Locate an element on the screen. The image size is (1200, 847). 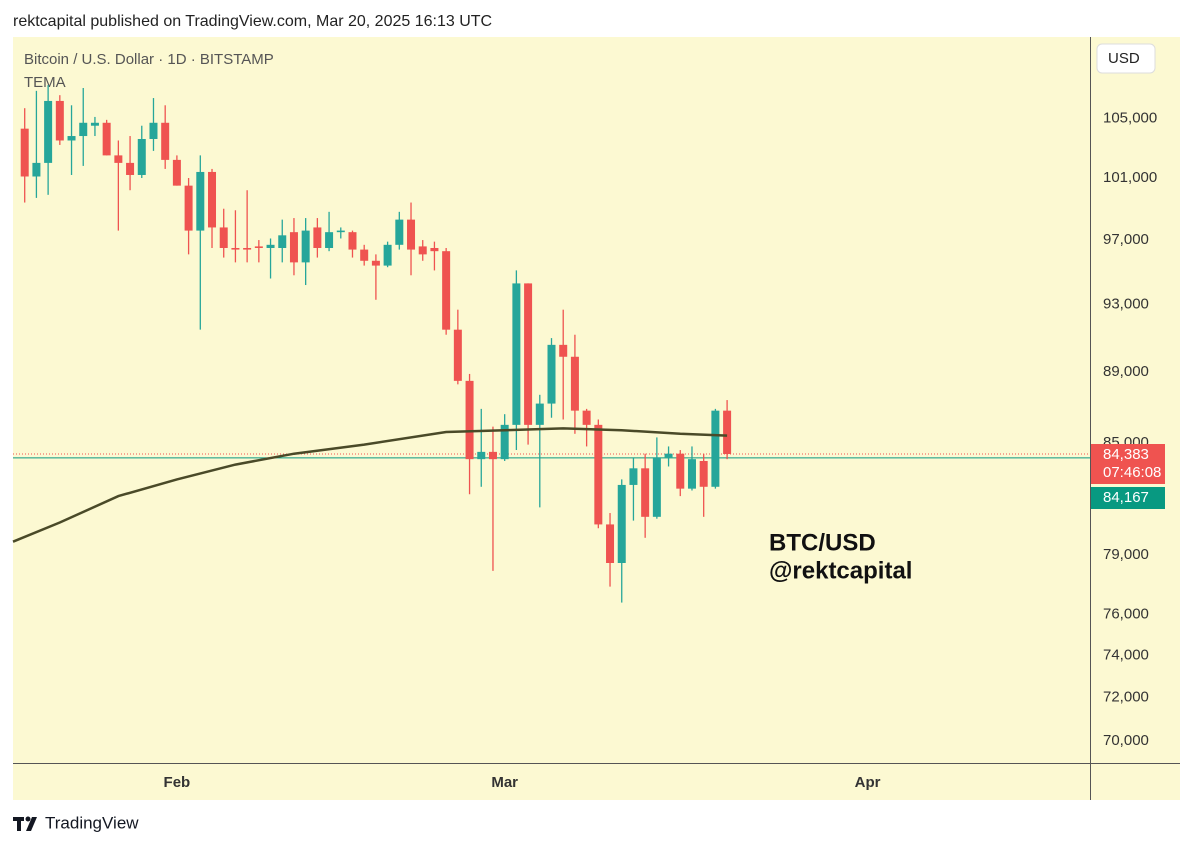
y-tick-label: 97,000 is located at coordinates (1126, 239).